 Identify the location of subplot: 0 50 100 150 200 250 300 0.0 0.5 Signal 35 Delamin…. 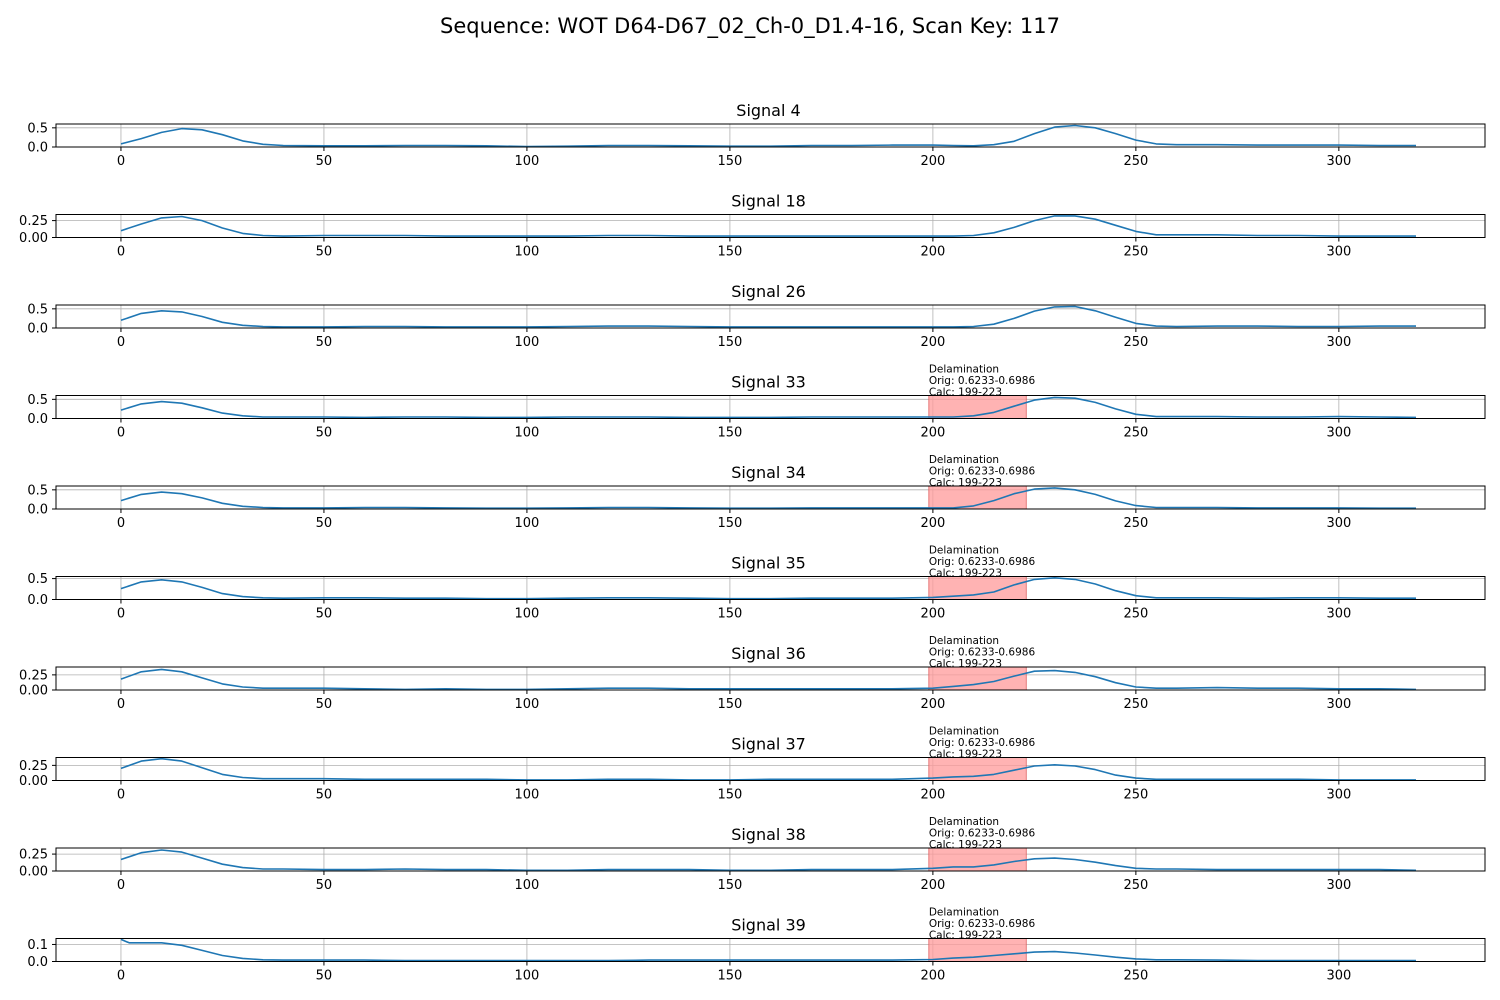
(756, 583).